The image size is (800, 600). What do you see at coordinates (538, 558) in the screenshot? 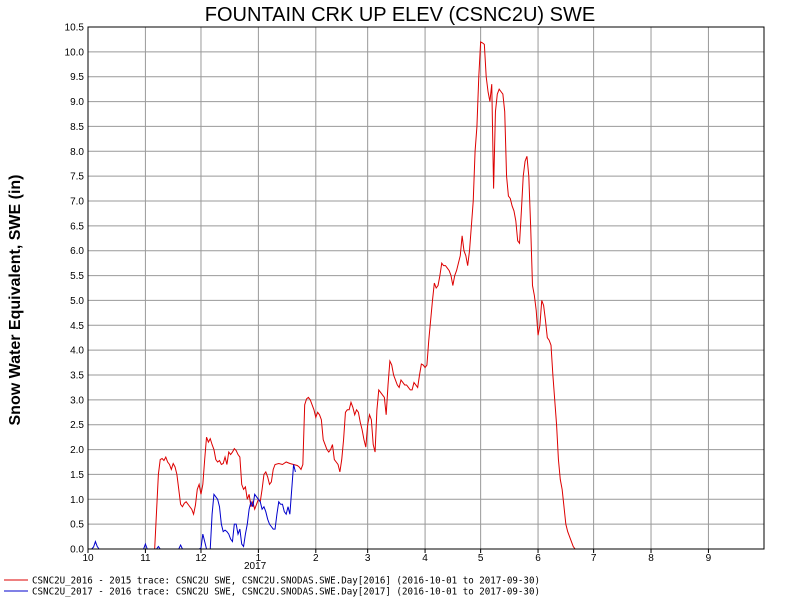
I see `x-tick-label: 6` at bounding box center [538, 558].